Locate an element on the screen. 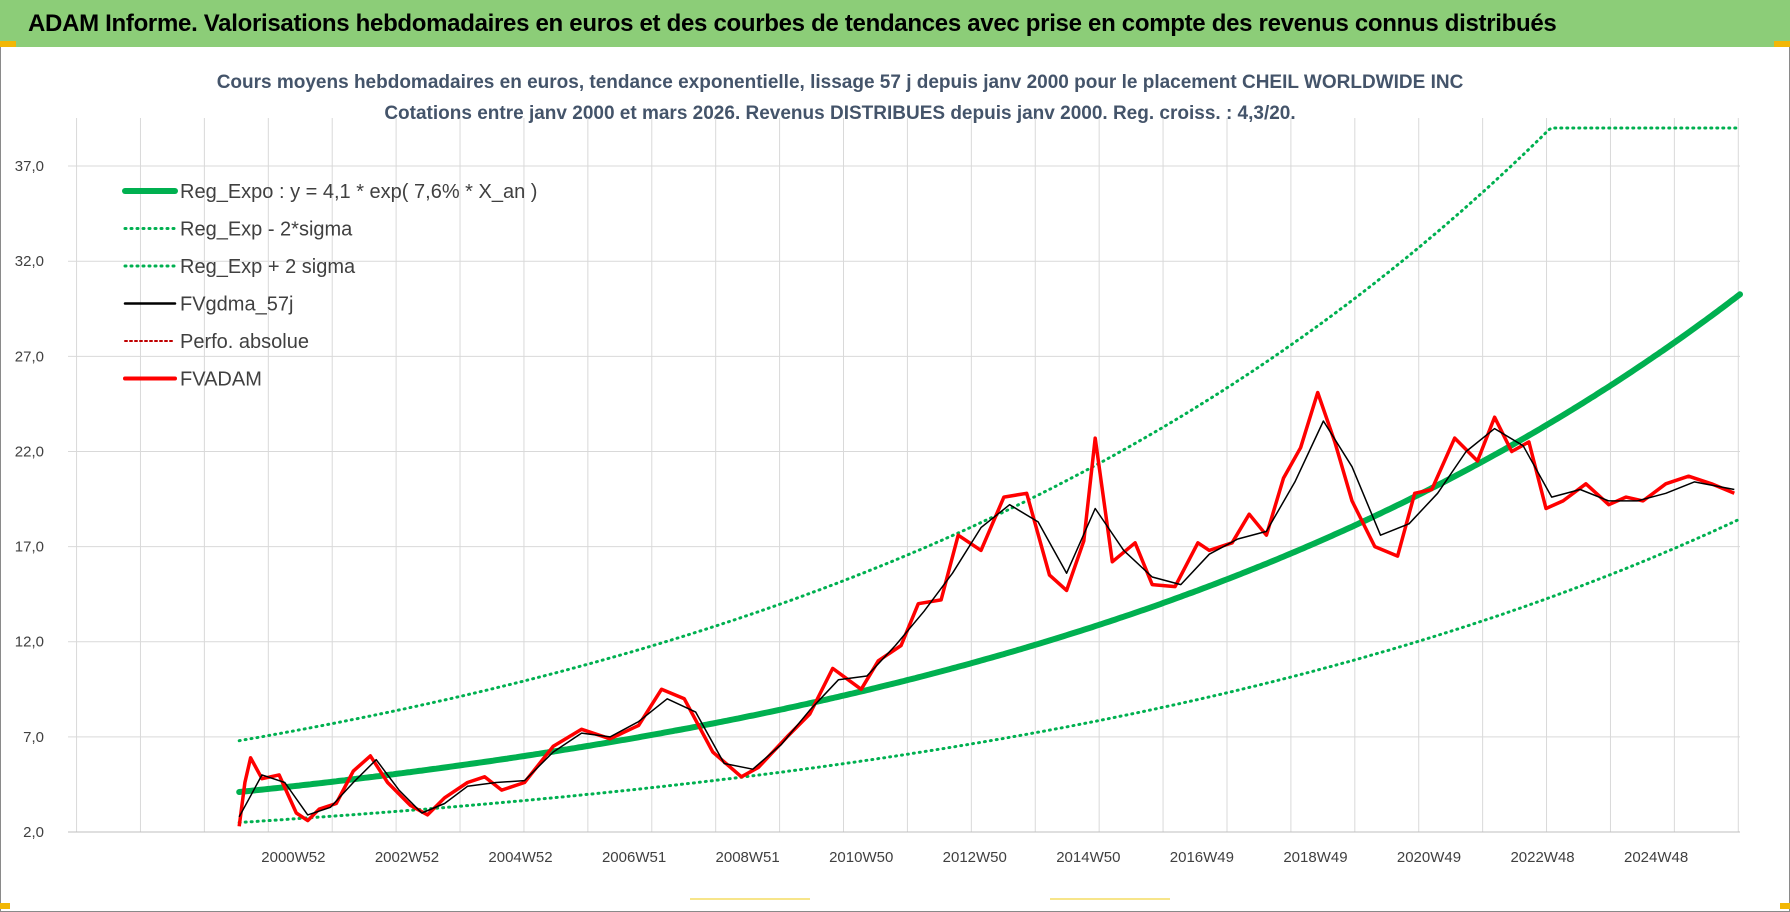 The image size is (1790, 912). x-tick-label: 2012W50 is located at coordinates (975, 857).